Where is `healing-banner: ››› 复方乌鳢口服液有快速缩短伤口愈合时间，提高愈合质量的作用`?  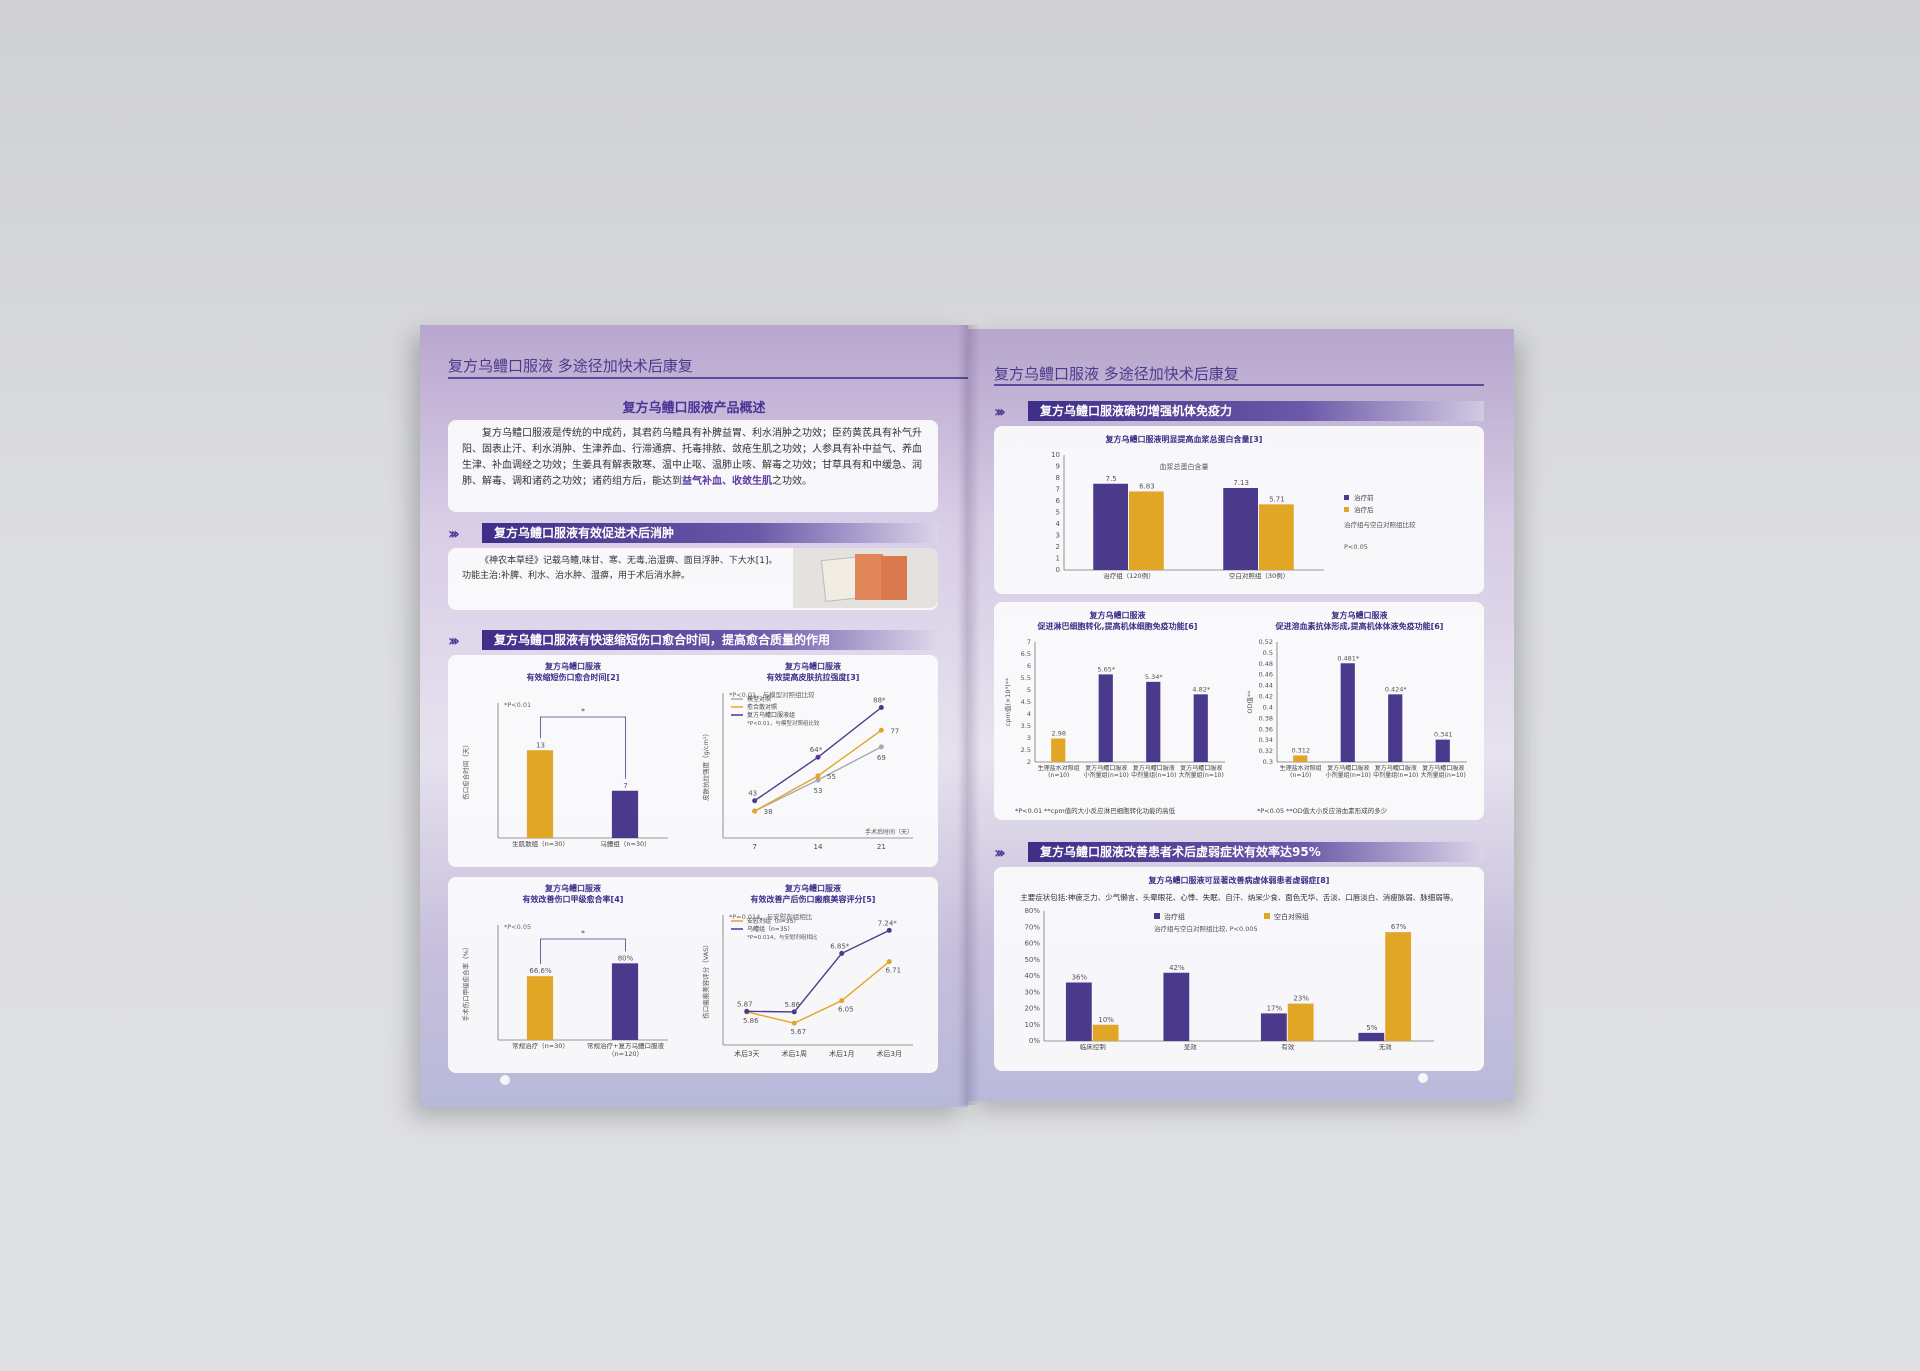
healing-banner: ››› 复方乌鳢口服液有快速缩短伤口愈合时间，提高愈合质量的作用 is located at coordinates (693, 640).